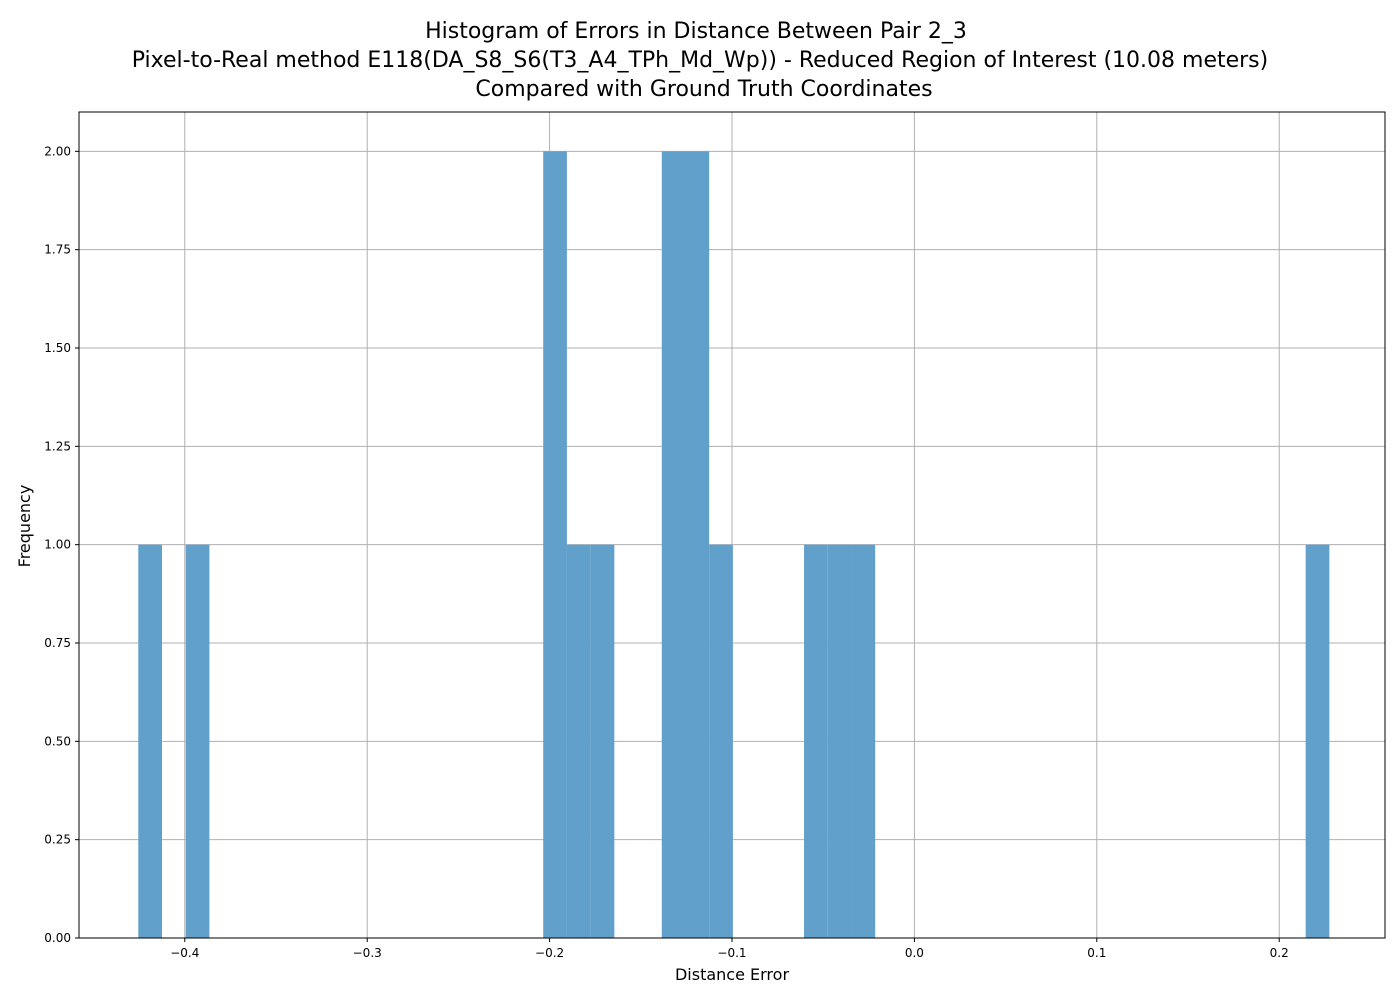  Describe the element at coordinates (184, 953) in the screenshot. I see `x-tick-label: −0.4` at that location.